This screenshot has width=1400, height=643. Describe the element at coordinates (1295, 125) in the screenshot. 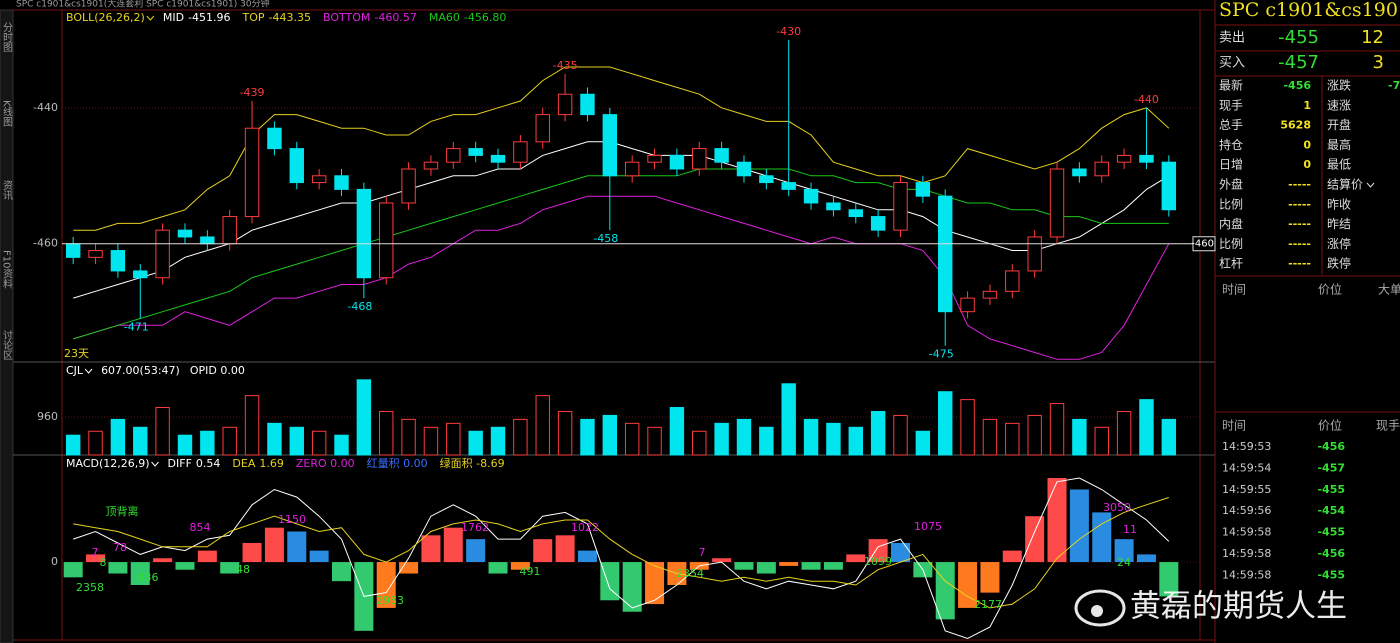

I see `quote-value: 5628` at that location.